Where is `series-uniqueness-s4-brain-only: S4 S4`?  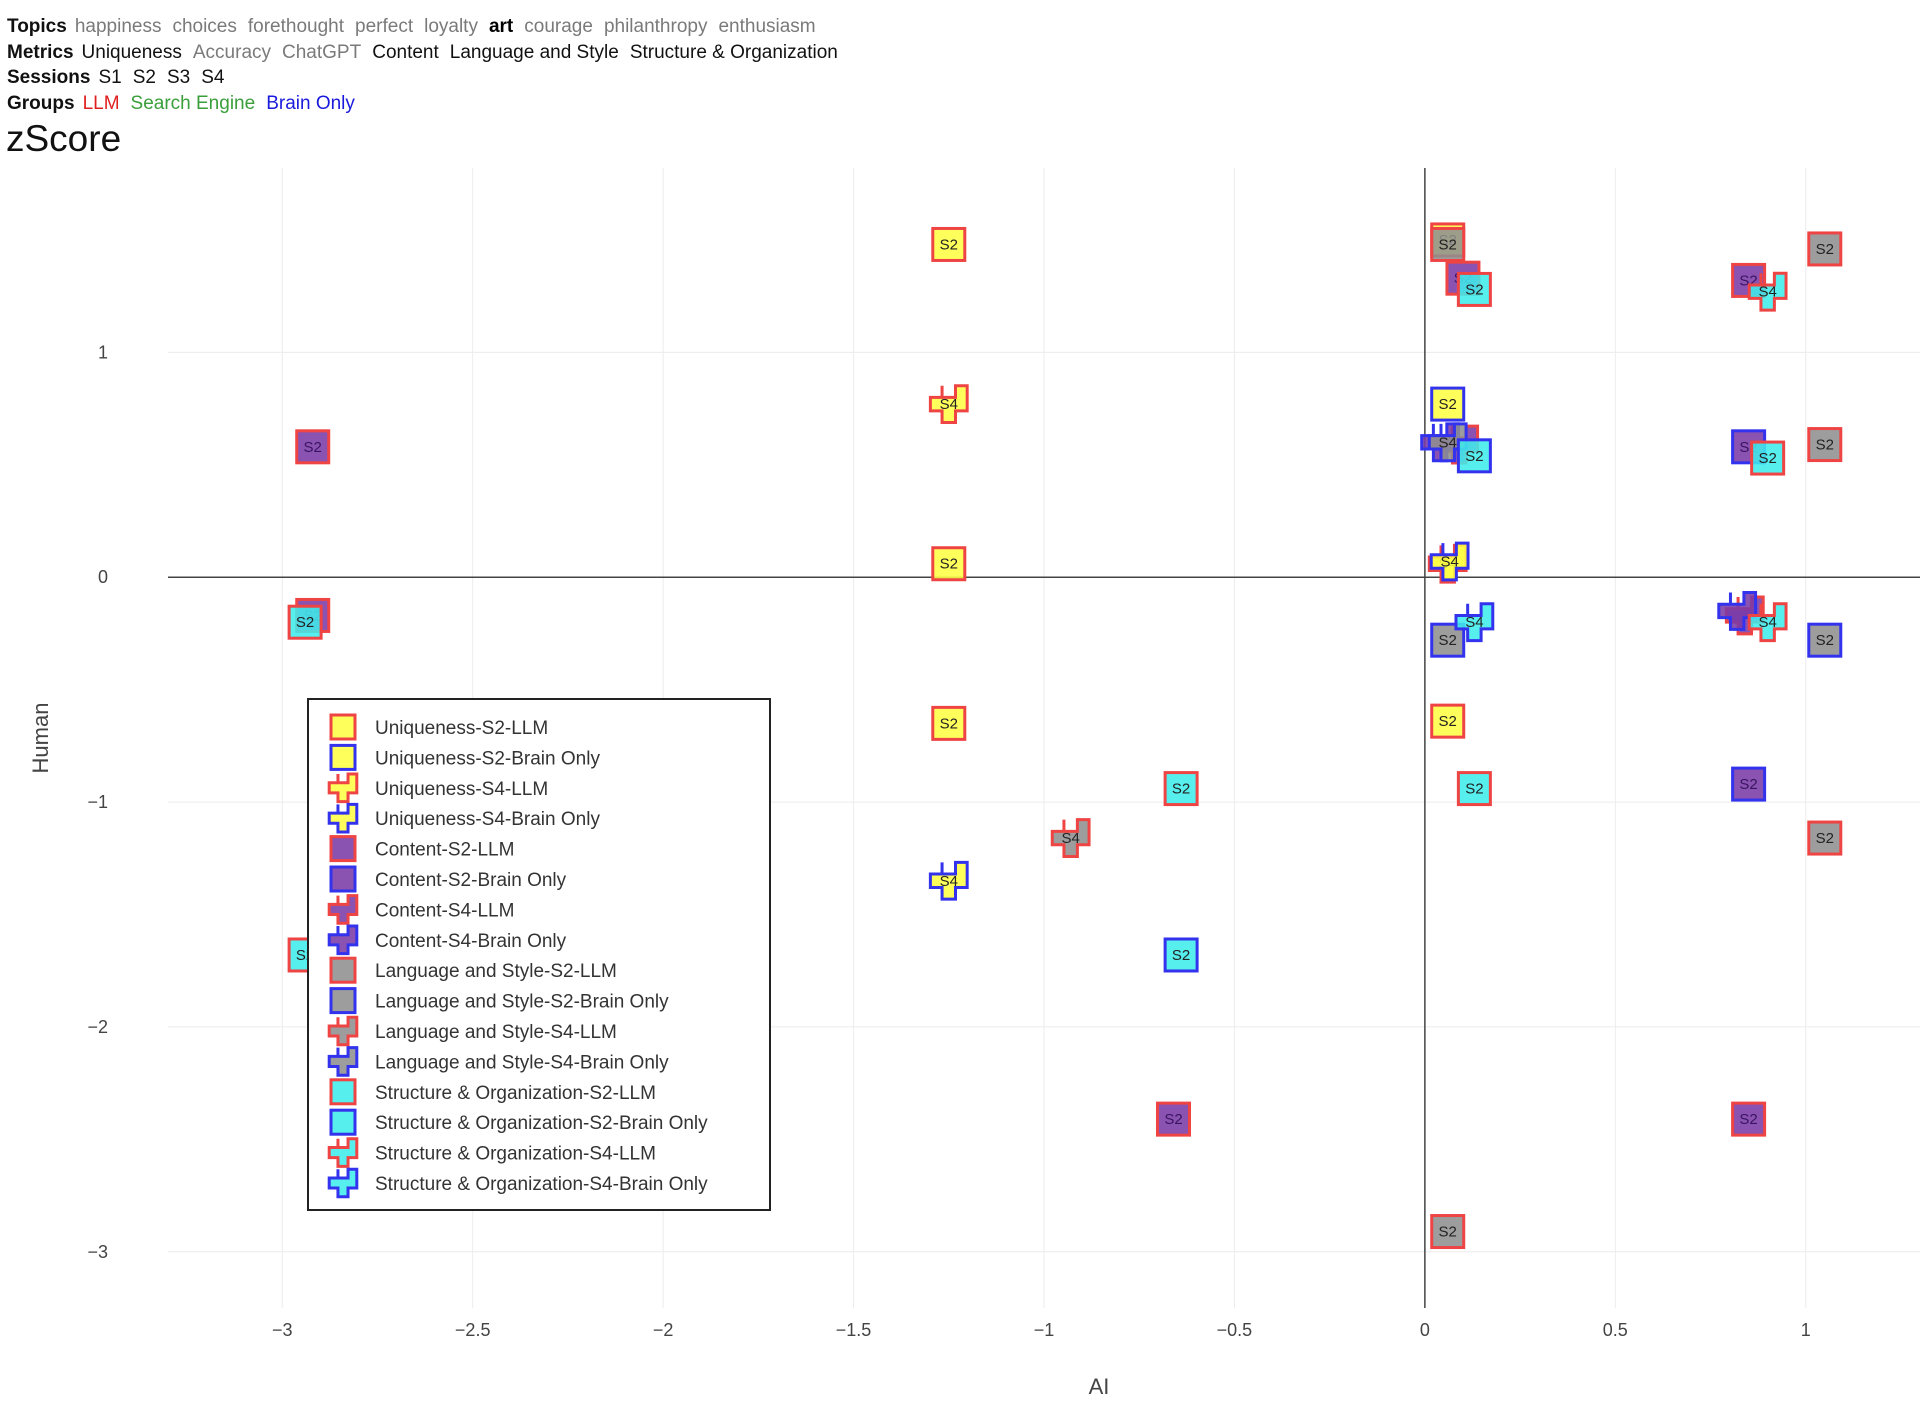 series-uniqueness-s4-brain-only: S4 S4 is located at coordinates (1199, 721).